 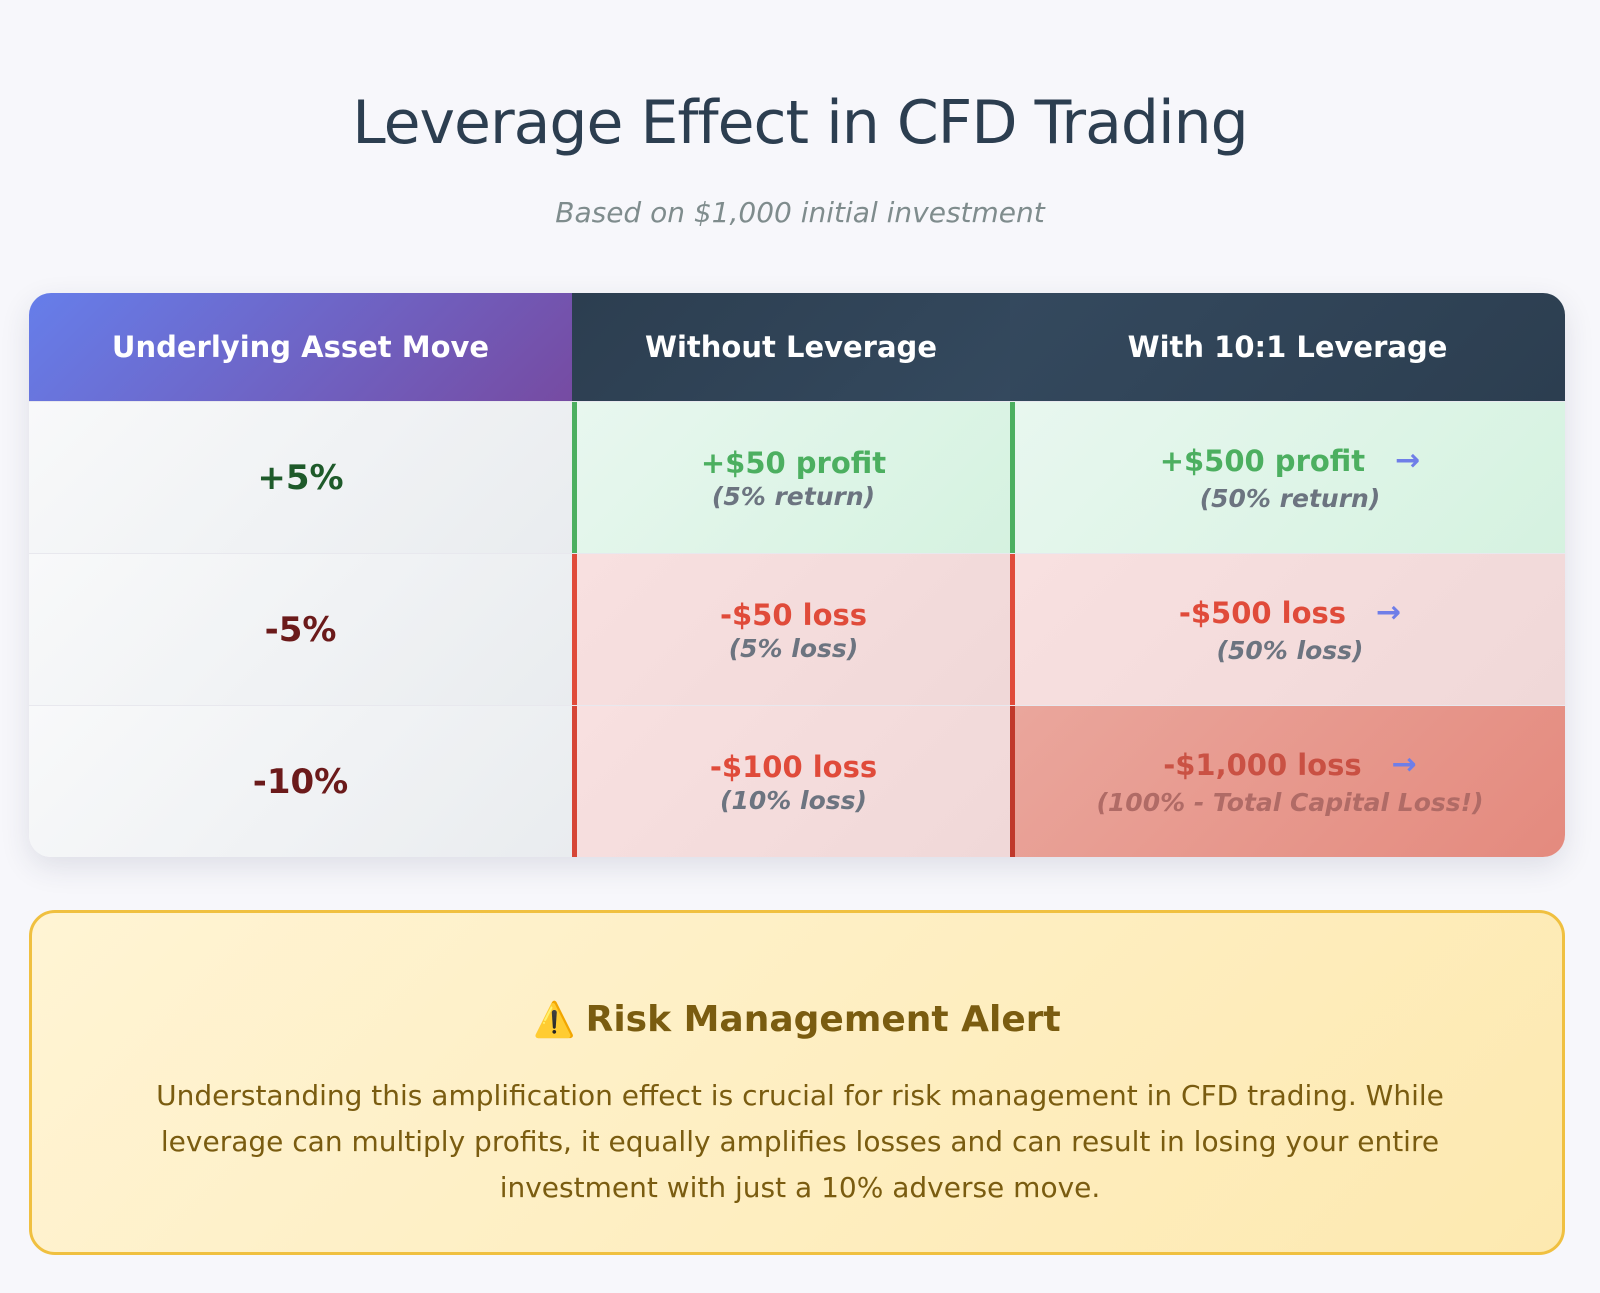 What do you see at coordinates (554, 1020) in the screenshot?
I see `warning-icon: ⚠️` at bounding box center [554, 1020].